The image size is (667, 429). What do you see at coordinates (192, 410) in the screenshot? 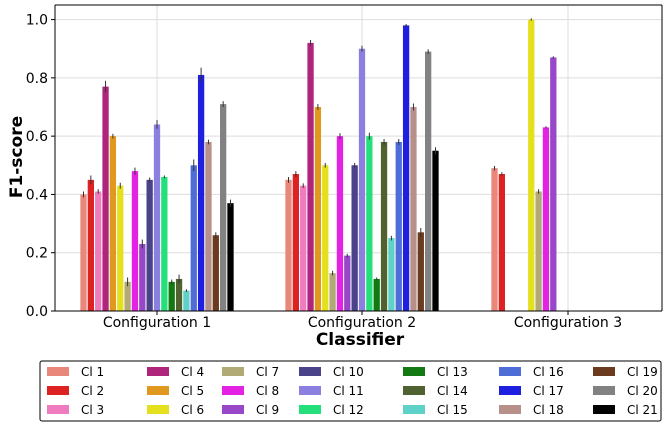
I see `legend-label: Cl 6` at bounding box center [192, 410].